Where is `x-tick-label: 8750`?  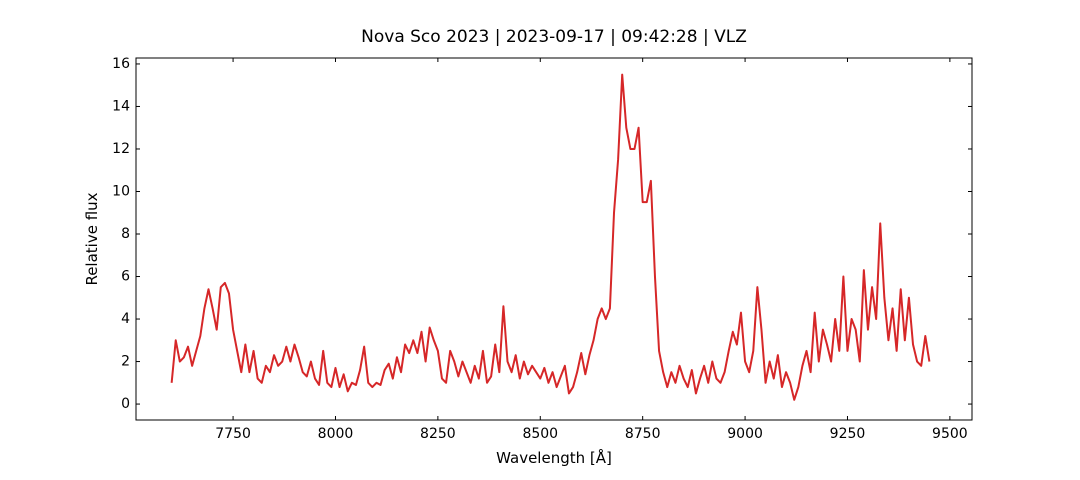 x-tick-label: 8750 is located at coordinates (643, 434).